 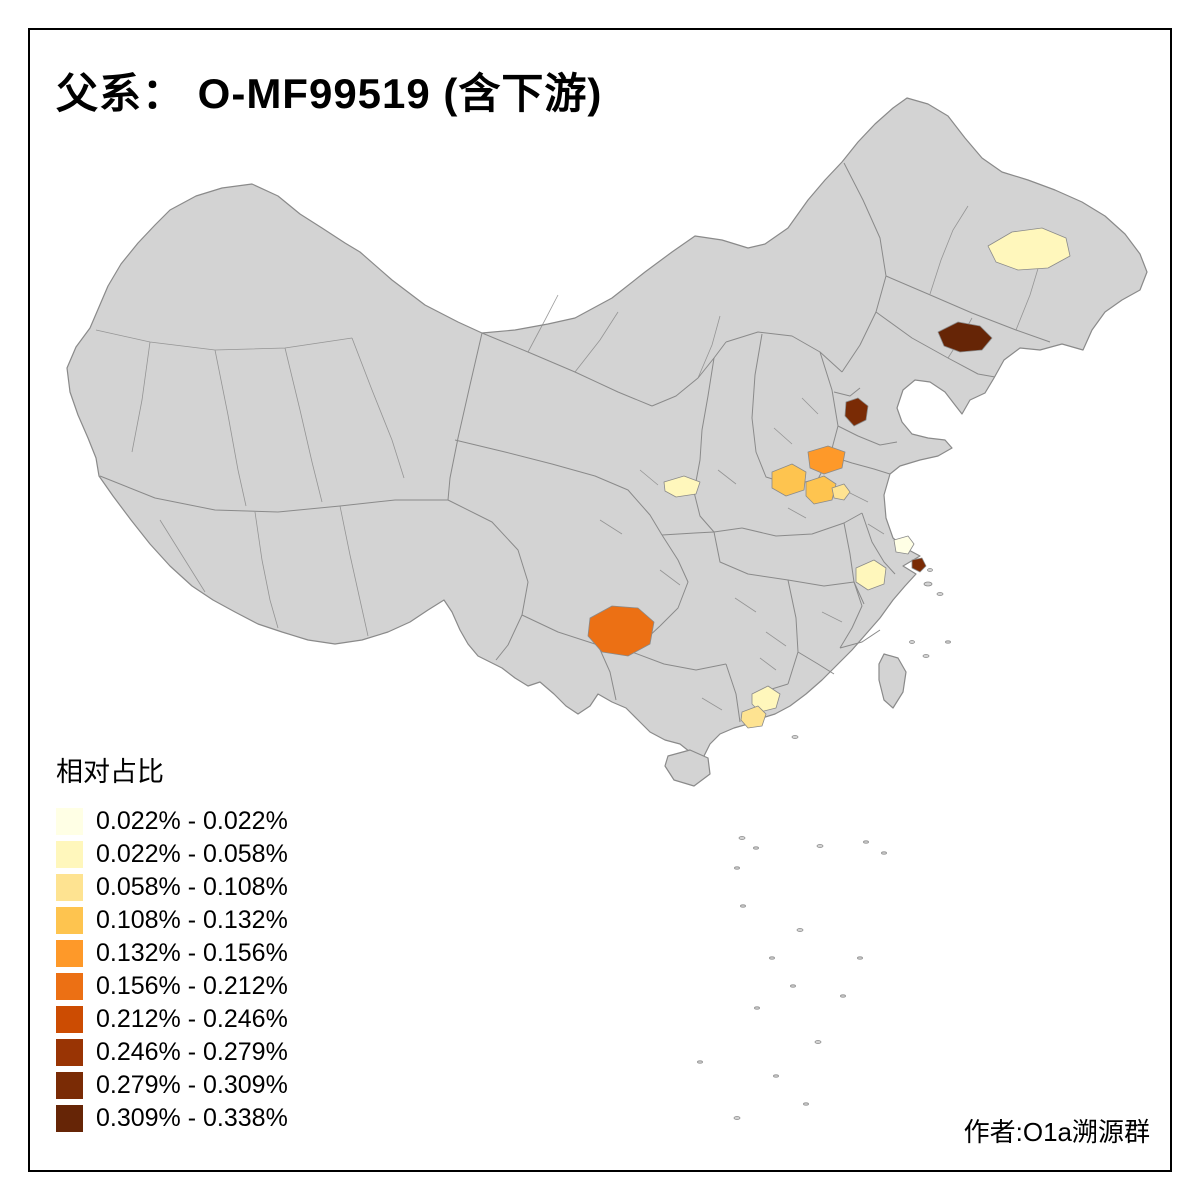 What do you see at coordinates (192, 887) in the screenshot?
I see `legend-label: 0.058% - 0.108%` at bounding box center [192, 887].